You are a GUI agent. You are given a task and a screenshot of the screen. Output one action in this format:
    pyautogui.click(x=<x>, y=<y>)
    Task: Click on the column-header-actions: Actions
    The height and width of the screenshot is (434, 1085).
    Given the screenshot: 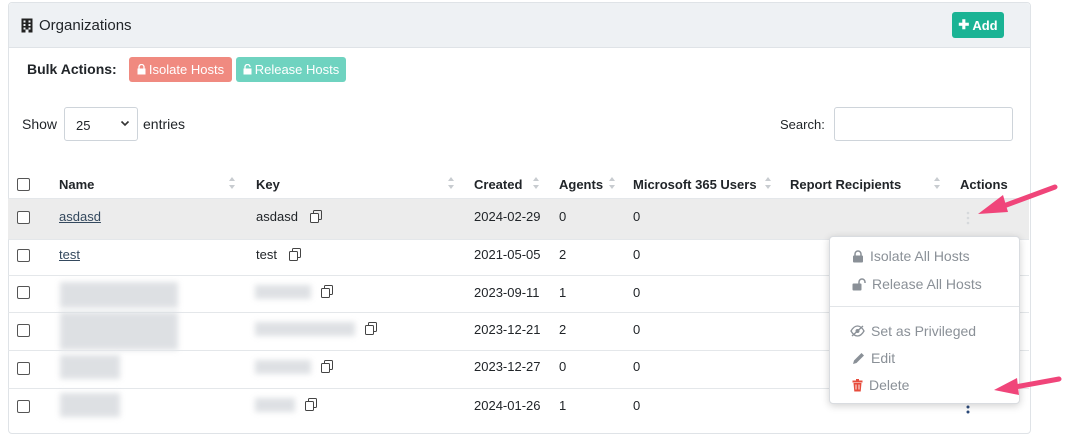 What is the action you would take?
    pyautogui.click(x=984, y=184)
    